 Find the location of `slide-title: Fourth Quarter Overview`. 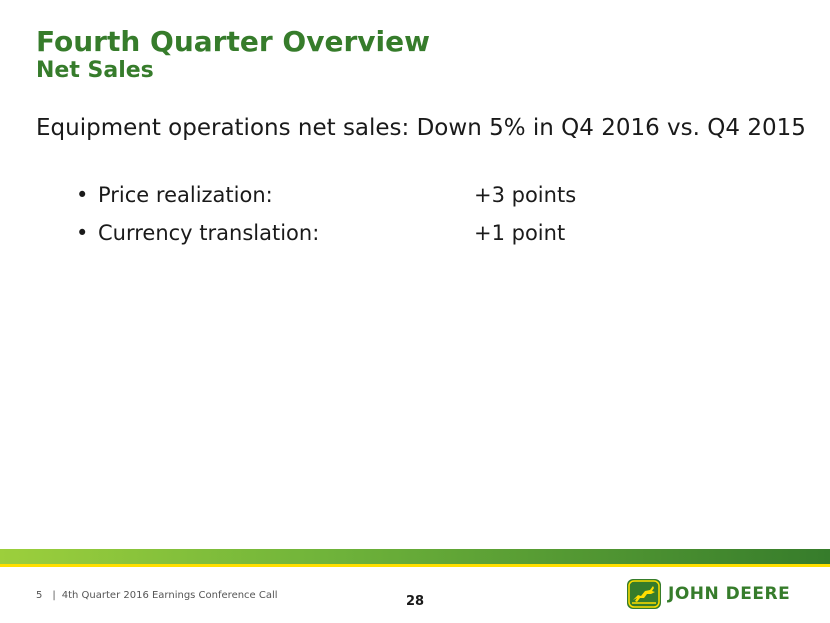

slide-title: Fourth Quarter Overview is located at coordinates (233, 41).